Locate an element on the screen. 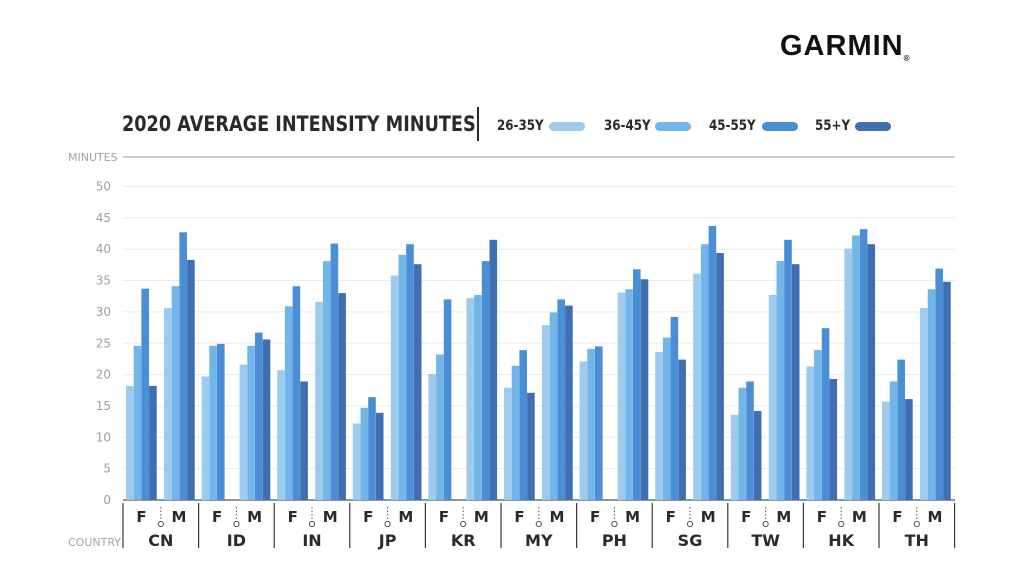  y-axis-label: MINUTES is located at coordinates (93, 157).